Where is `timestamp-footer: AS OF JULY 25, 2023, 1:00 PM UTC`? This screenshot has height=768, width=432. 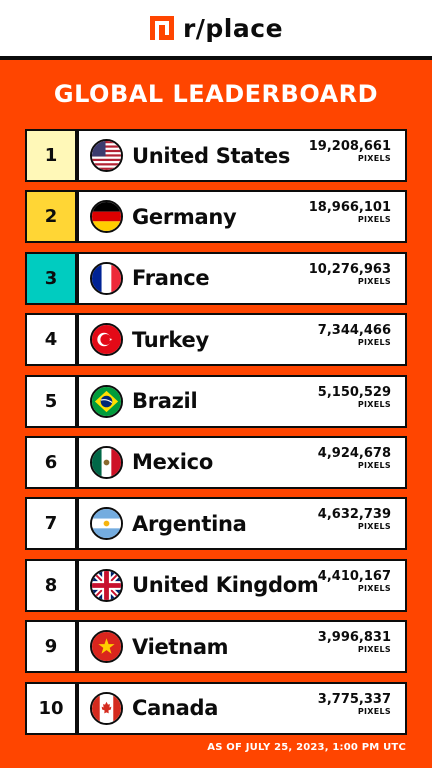 timestamp-footer: AS OF JULY 25, 2023, 1:00 PM UTC is located at coordinates (306, 747).